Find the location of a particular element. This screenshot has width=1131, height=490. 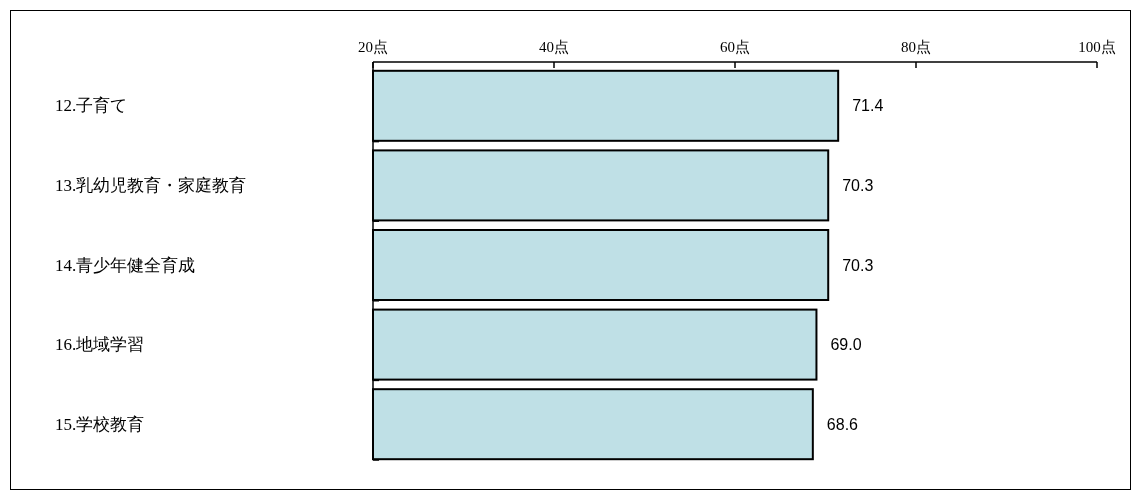

y-tick-label: 12.子育て is located at coordinates (91, 106).